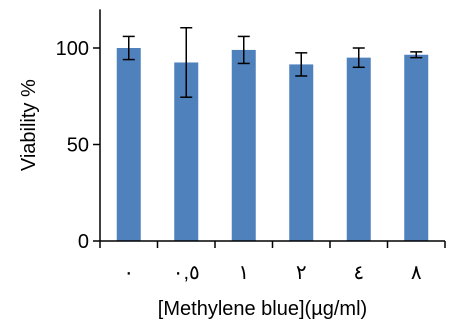 The height and width of the screenshot is (326, 458). I want to click on y-tick-label: 0, so click(83, 242).